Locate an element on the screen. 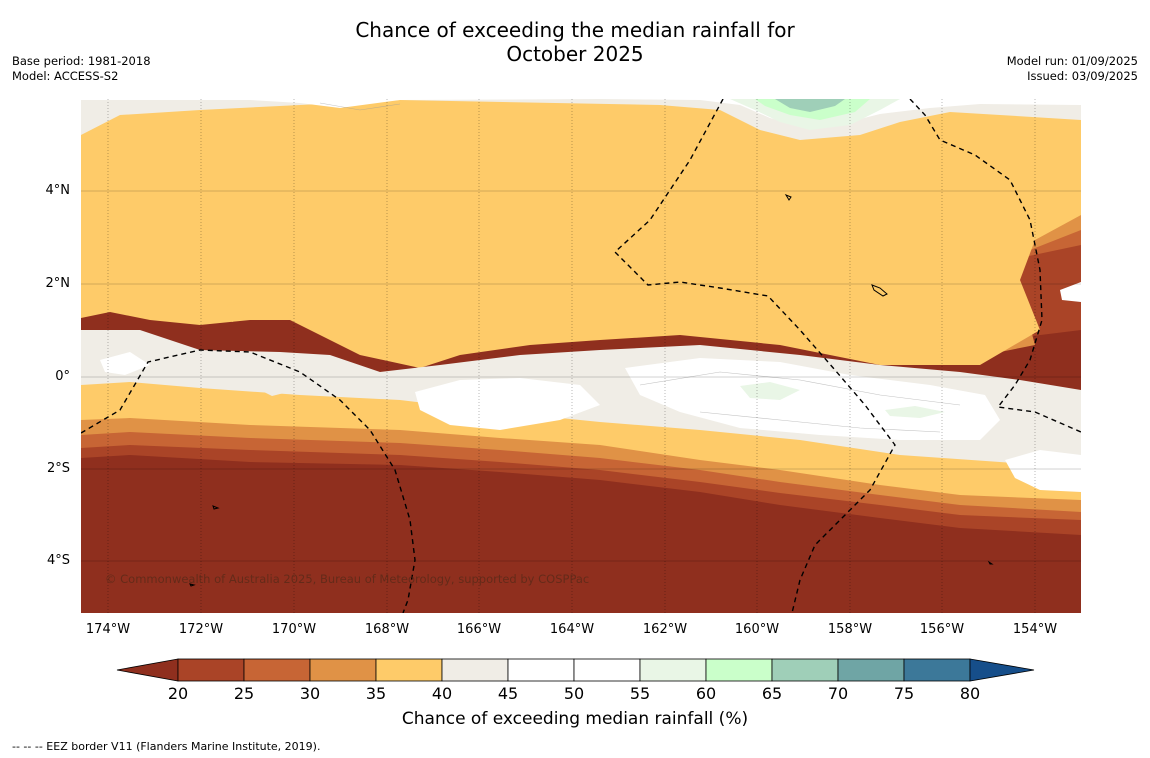 This screenshot has height=758, width=1150. colorbar-tick-80: 80 is located at coordinates (970, 693).